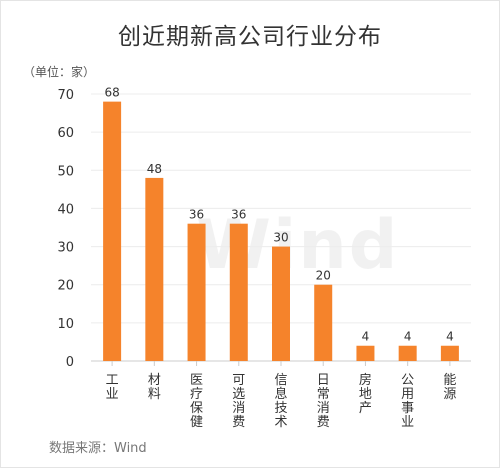 The width and height of the screenshot is (500, 468). What do you see at coordinates (280, 401) in the screenshot?
I see `x-tick-label: 信息技术` at bounding box center [280, 401].